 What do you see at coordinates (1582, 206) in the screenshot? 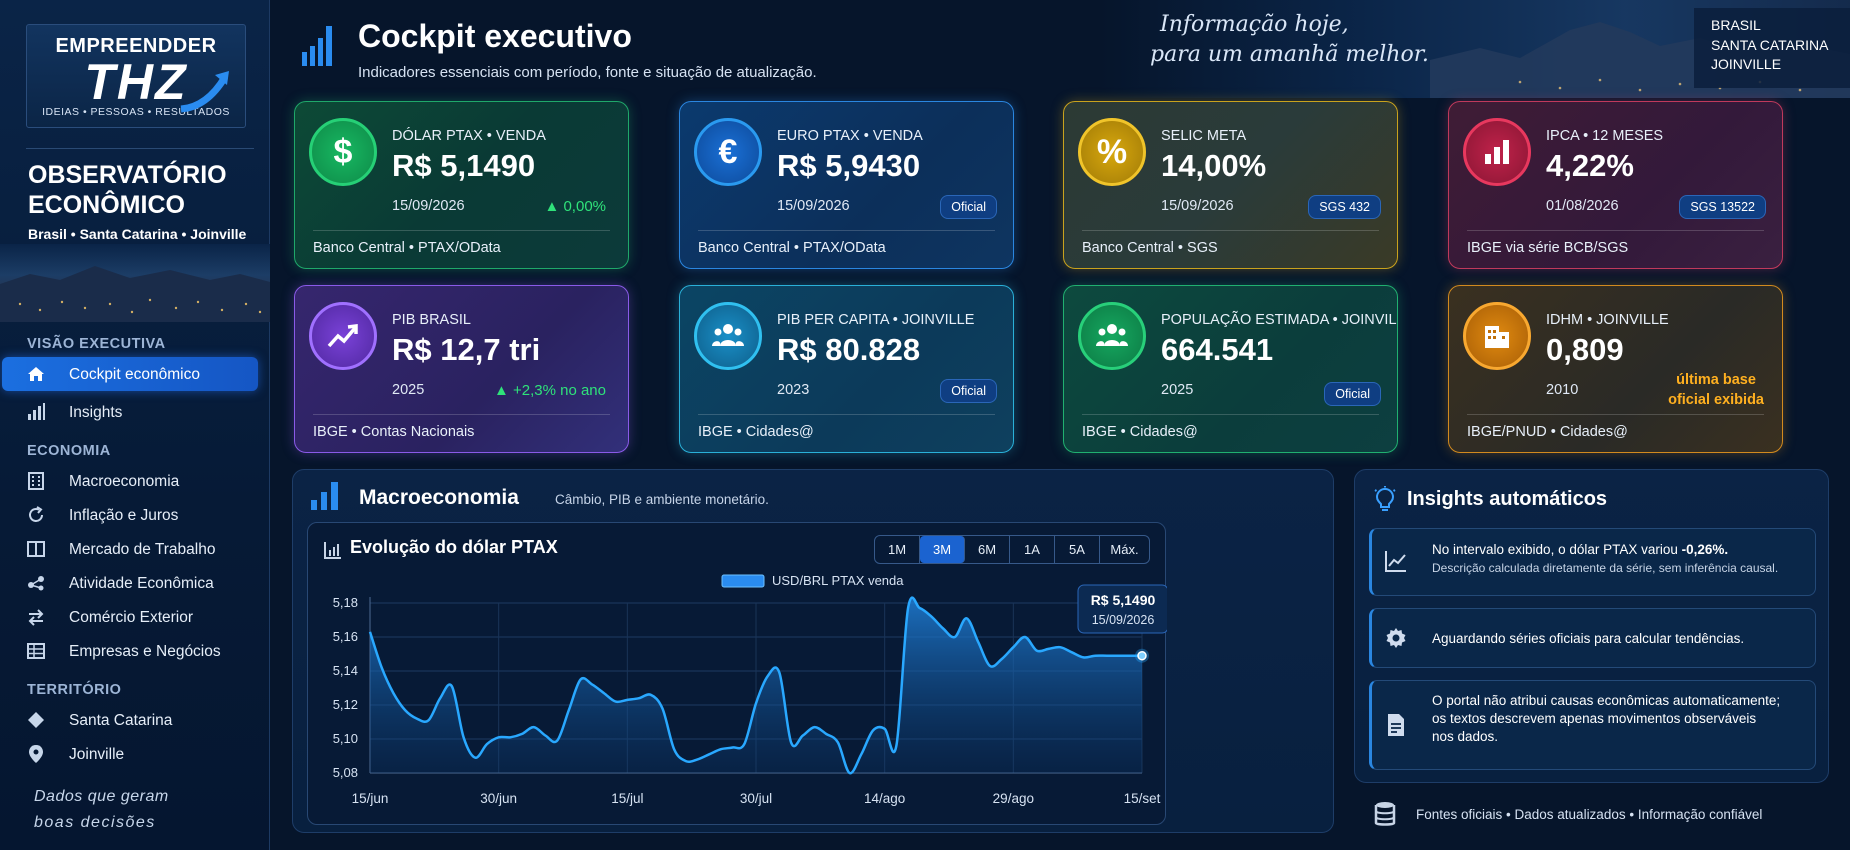
I see `kpi-date: 01/08/2026` at bounding box center [1582, 206].